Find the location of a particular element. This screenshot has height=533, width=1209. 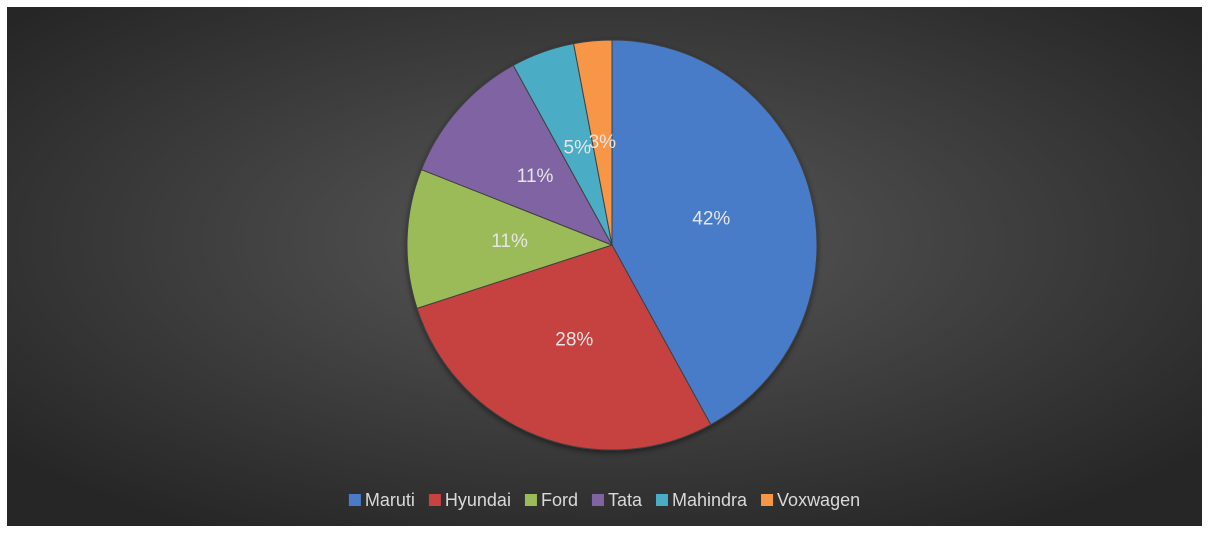

legend-label: Maruti is located at coordinates (390, 500).